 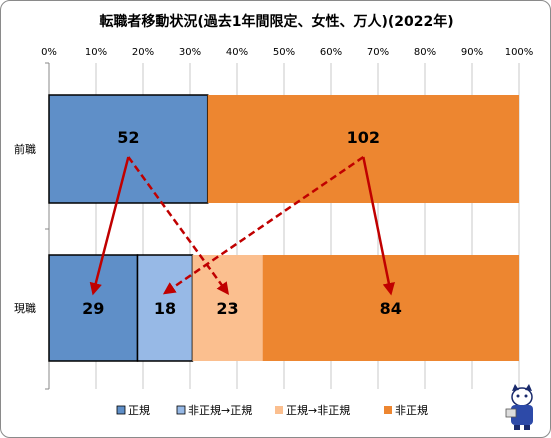 What do you see at coordinates (143, 52) in the screenshot?
I see `x-tick-label: 20%` at bounding box center [143, 52].